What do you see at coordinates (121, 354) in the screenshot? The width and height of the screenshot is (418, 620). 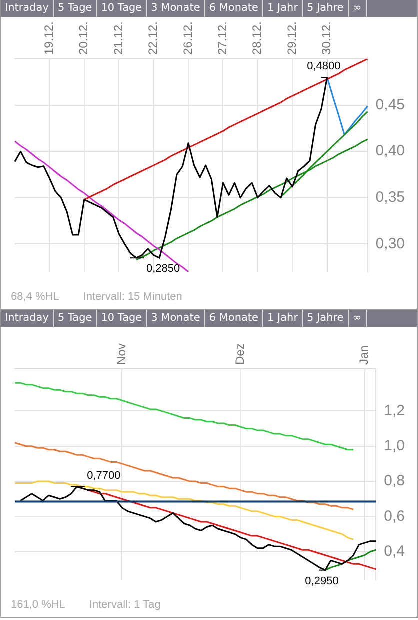 I see `x-tick-label: Nov` at bounding box center [121, 354].